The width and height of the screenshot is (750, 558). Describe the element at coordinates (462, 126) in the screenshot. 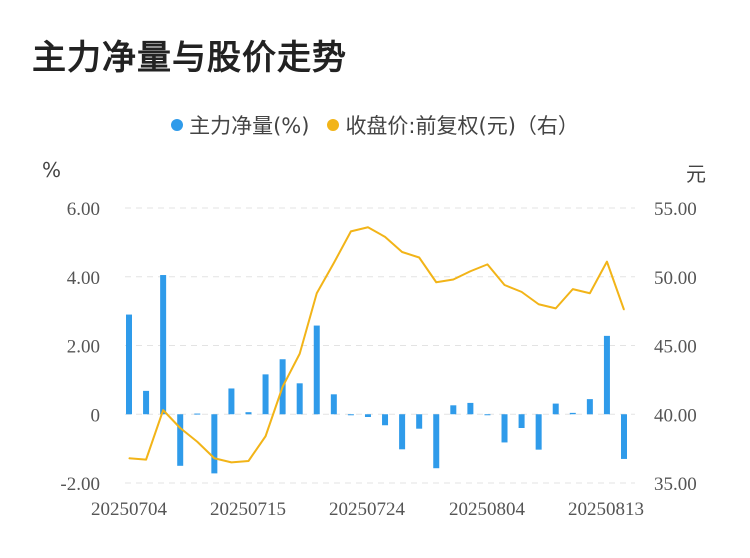

I see `legend-price-label: 收盘价:前复权(元)（右）` at that location.